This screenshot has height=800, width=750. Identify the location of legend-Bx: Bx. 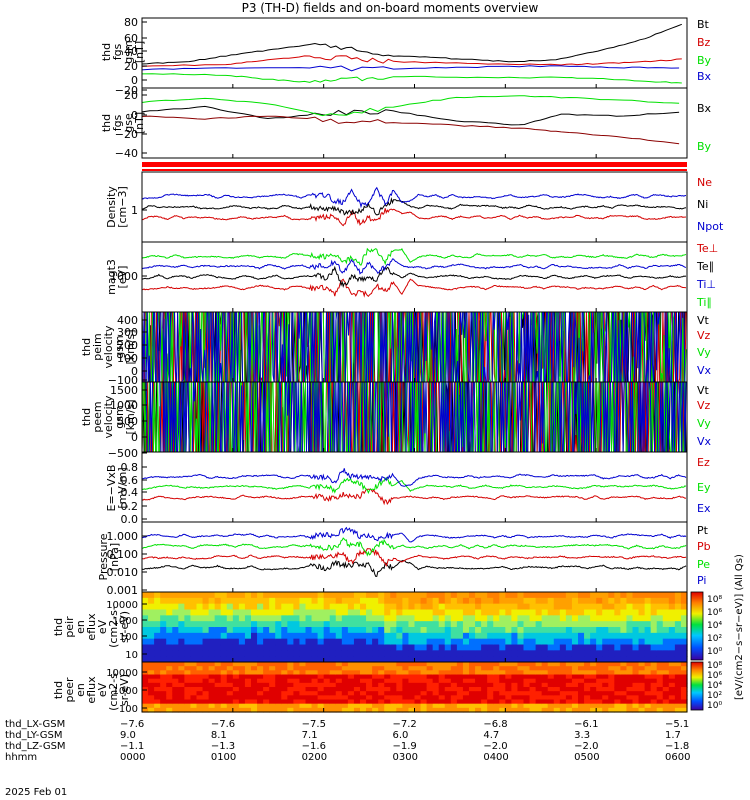
(704, 108).